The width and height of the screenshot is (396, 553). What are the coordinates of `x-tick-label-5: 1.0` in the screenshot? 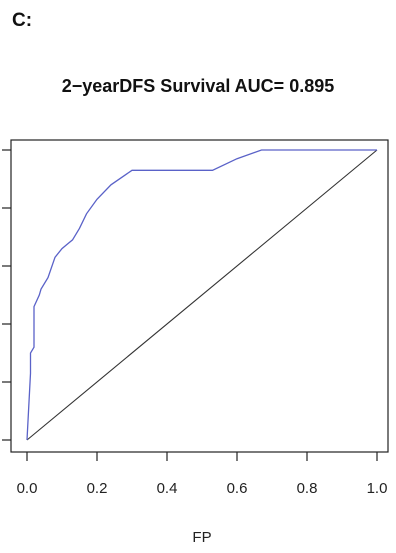 It's located at (377, 488).